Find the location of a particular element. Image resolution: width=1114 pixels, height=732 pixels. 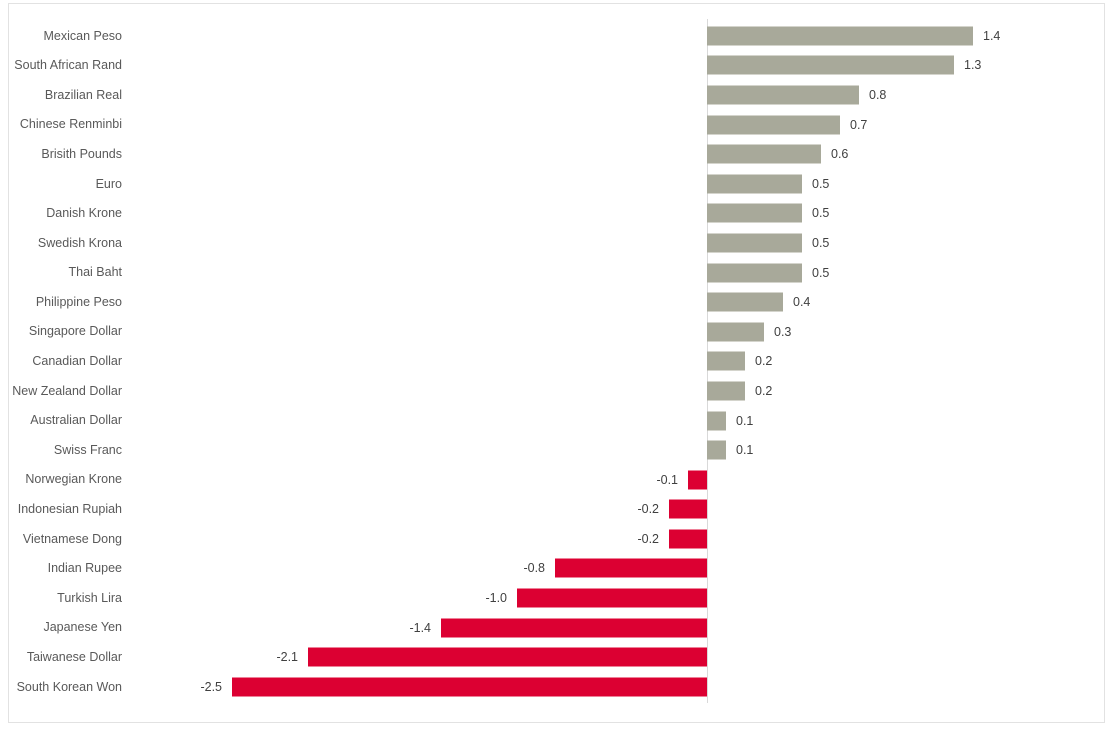

chart-row: Japanese Yen -1.4 is located at coordinates (556, 628).